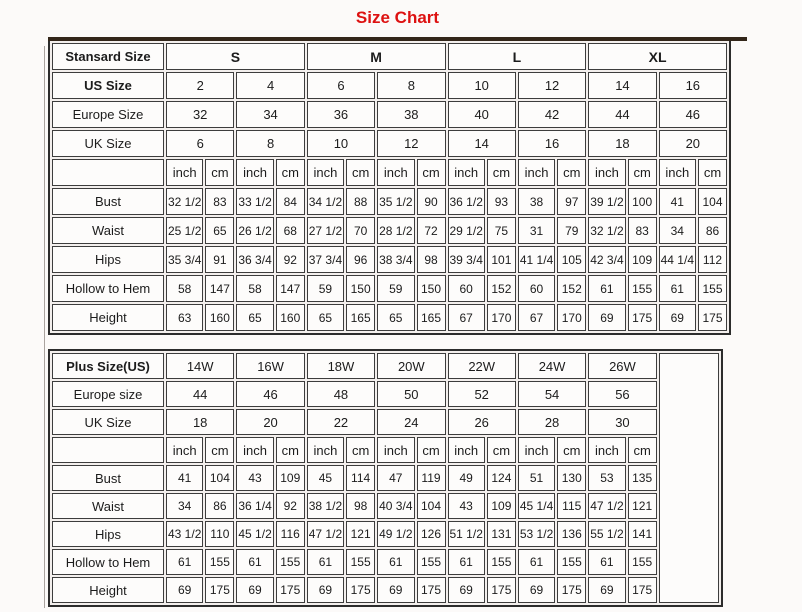 The height and width of the screenshot is (612, 802). Describe the element at coordinates (361, 201) in the screenshot. I see `measurement-value-cell: 88` at that location.